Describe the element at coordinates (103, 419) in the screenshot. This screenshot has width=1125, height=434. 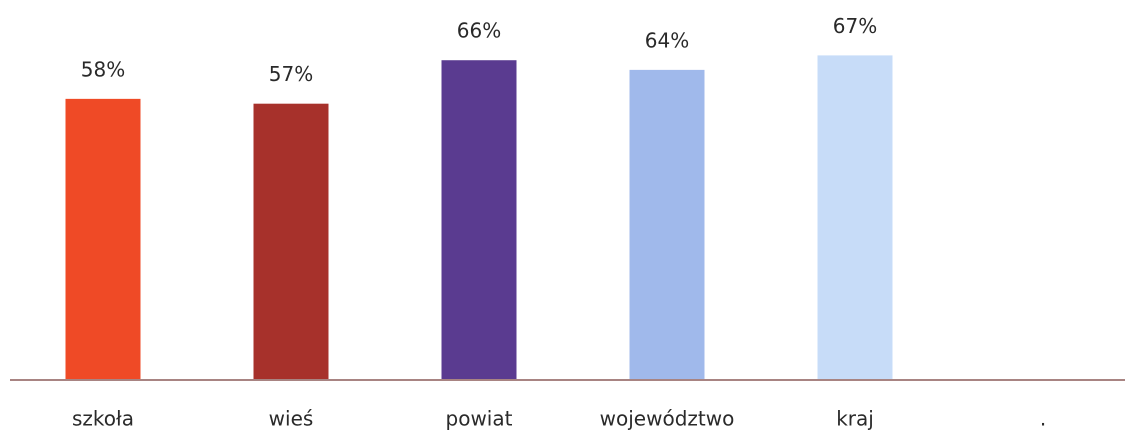
I see `x-tick-label: szkoła` at that location.